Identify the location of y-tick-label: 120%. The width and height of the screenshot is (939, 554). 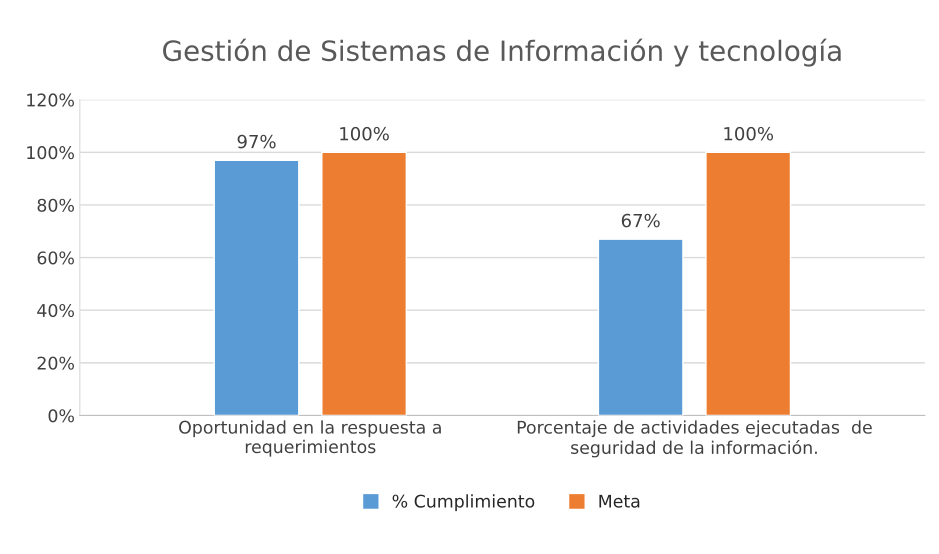
(50, 100).